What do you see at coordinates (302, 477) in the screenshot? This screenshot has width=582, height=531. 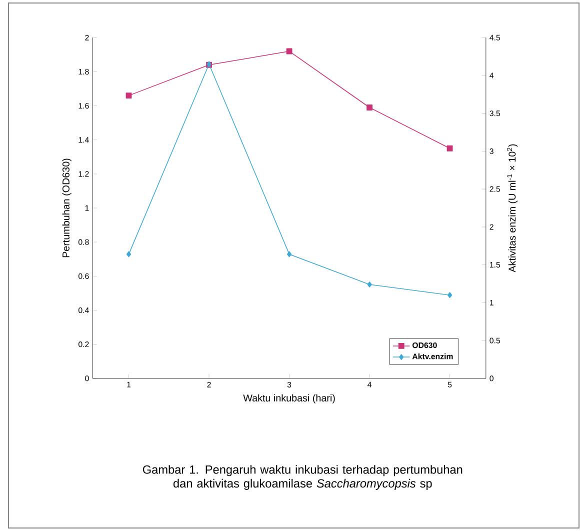 I see `text: Gambar 1. Pengaruh waktu inkubasi terhadap pertumbuhan dan aktivitas glukoamilase Saccharomycopsis sp` at bounding box center [302, 477].